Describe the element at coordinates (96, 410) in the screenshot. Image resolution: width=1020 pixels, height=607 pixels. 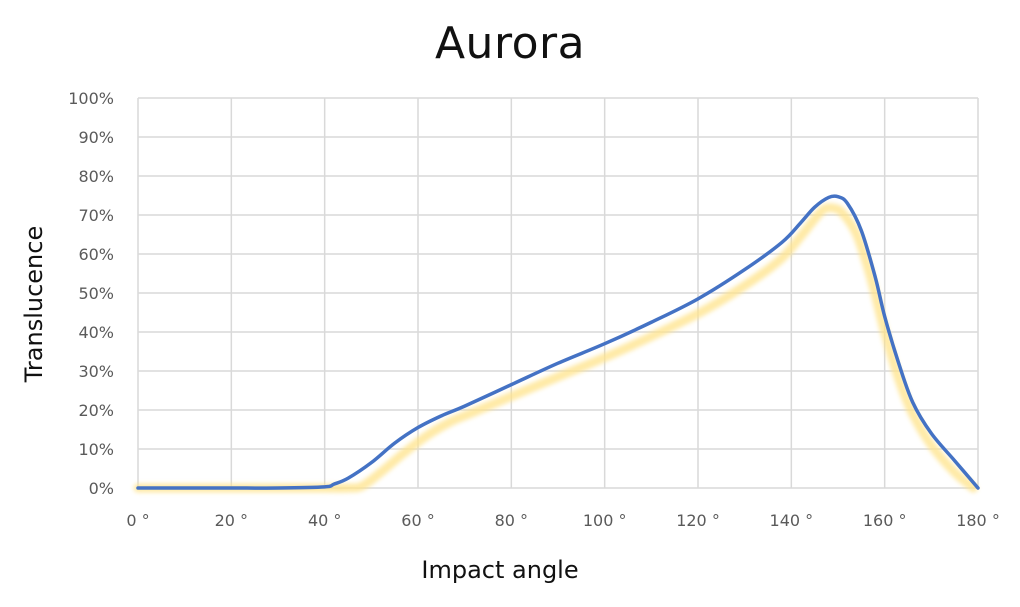
I see `y-tick-label: 20%` at that location.